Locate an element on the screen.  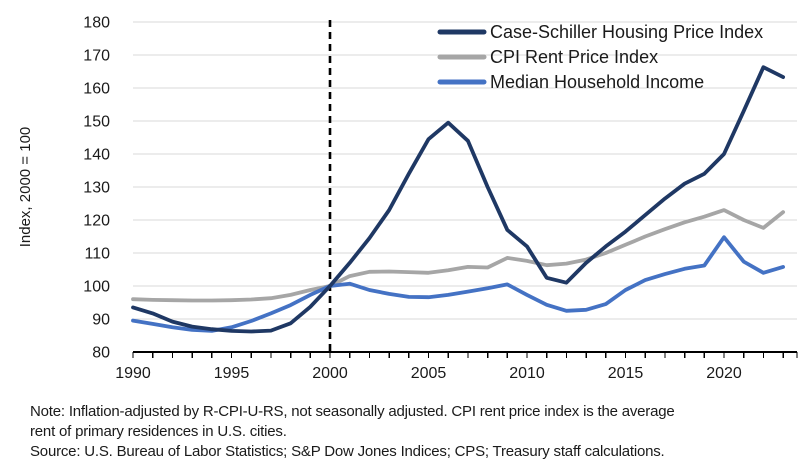
legend-item-case-schiller-housing-price-index: Case-Schiller Housing Price Index is located at coordinates (600, 32).